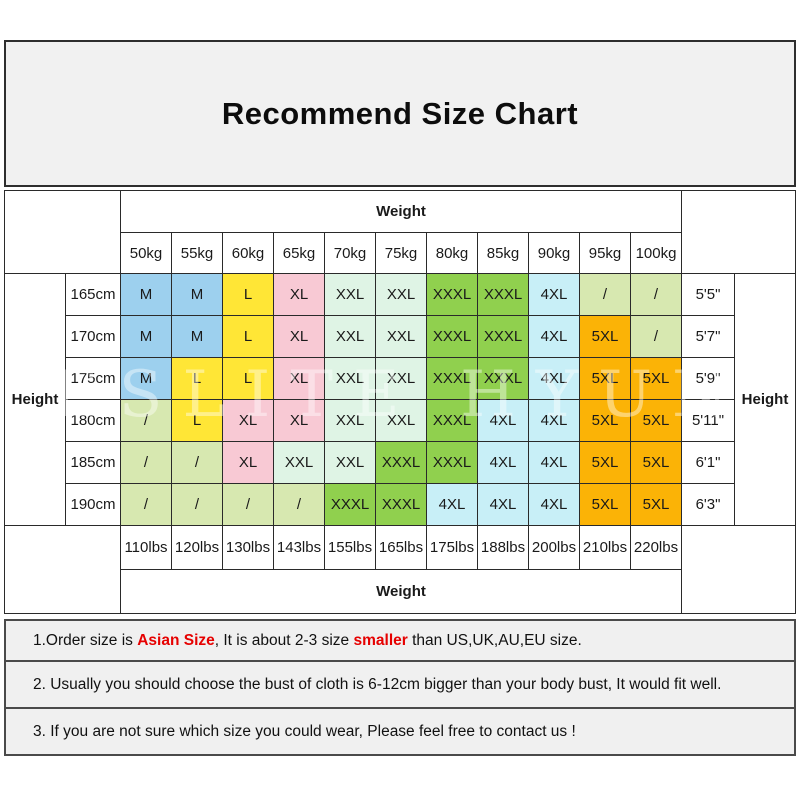  What do you see at coordinates (708, 420) in the screenshot?
I see `ft-label-cell: 5'11"` at bounding box center [708, 420].